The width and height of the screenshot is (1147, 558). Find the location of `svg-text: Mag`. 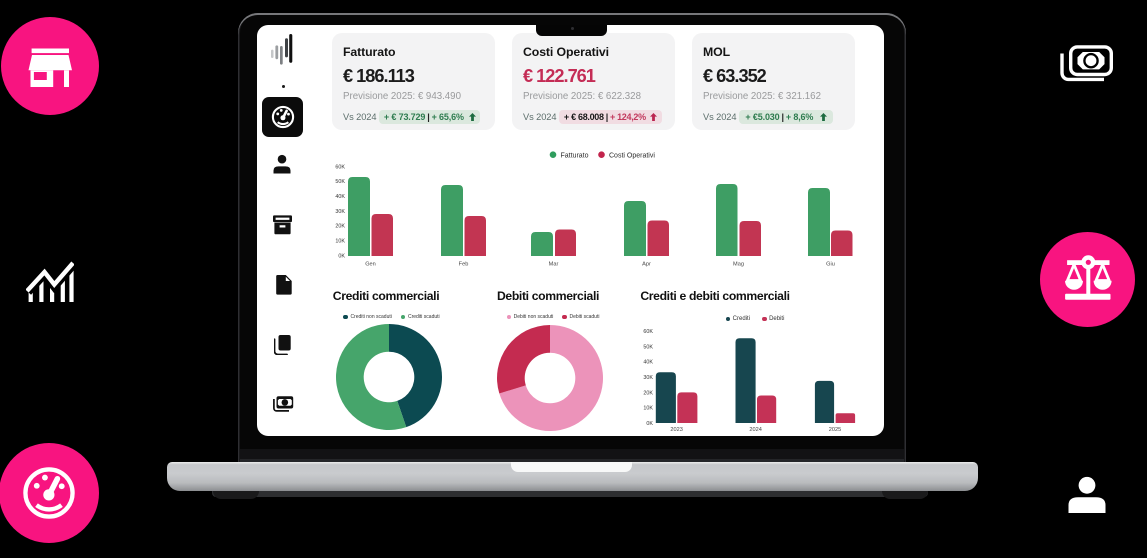

svg-text: Mag is located at coordinates (738, 265).